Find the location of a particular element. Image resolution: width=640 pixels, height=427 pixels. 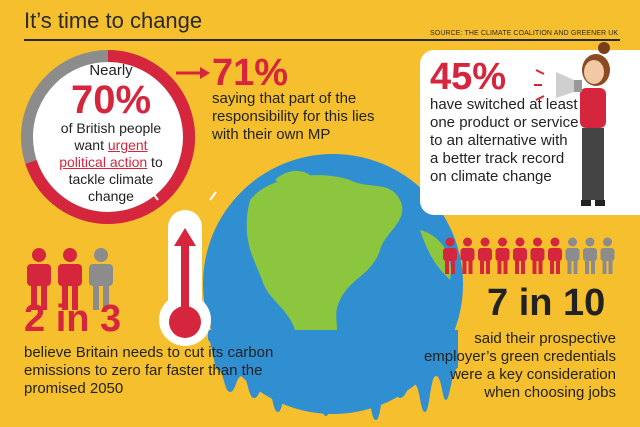

stat-7in10-value: 7 in 10 is located at coordinates (546, 303).